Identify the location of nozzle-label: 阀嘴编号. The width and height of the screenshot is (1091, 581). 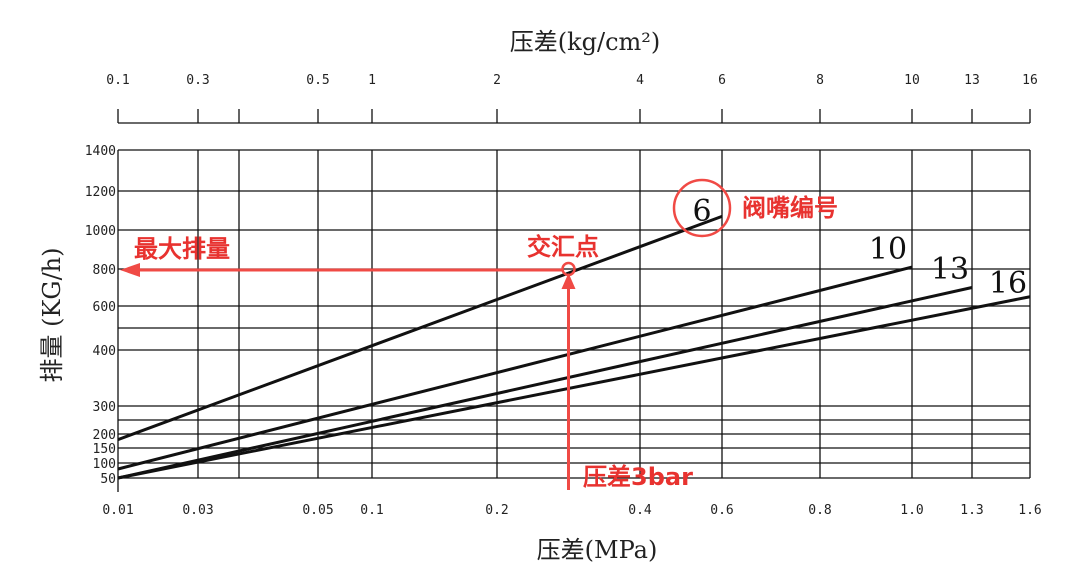
(790, 208).